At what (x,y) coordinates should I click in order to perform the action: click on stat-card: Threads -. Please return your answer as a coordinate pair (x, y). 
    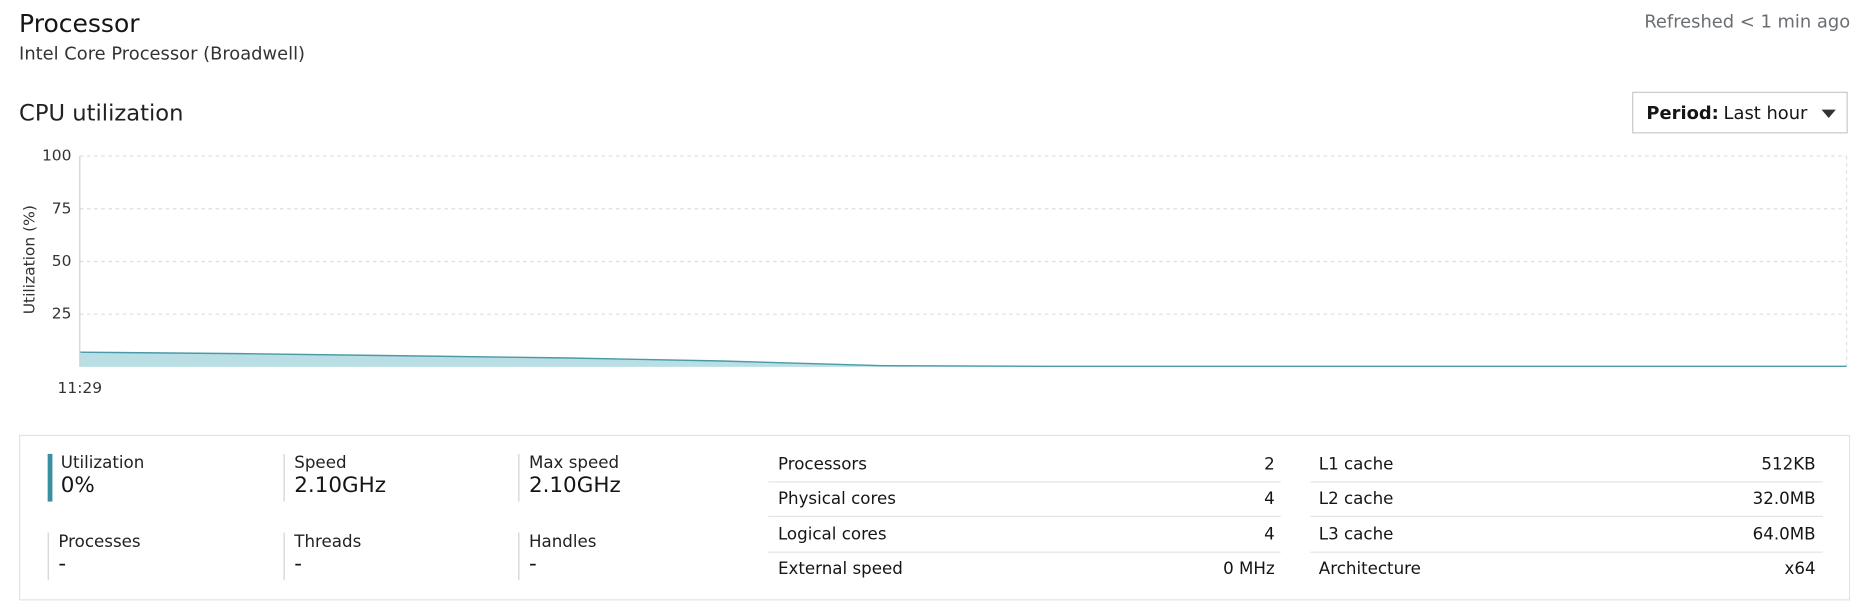
    Looking at the image, I should click on (322, 556).